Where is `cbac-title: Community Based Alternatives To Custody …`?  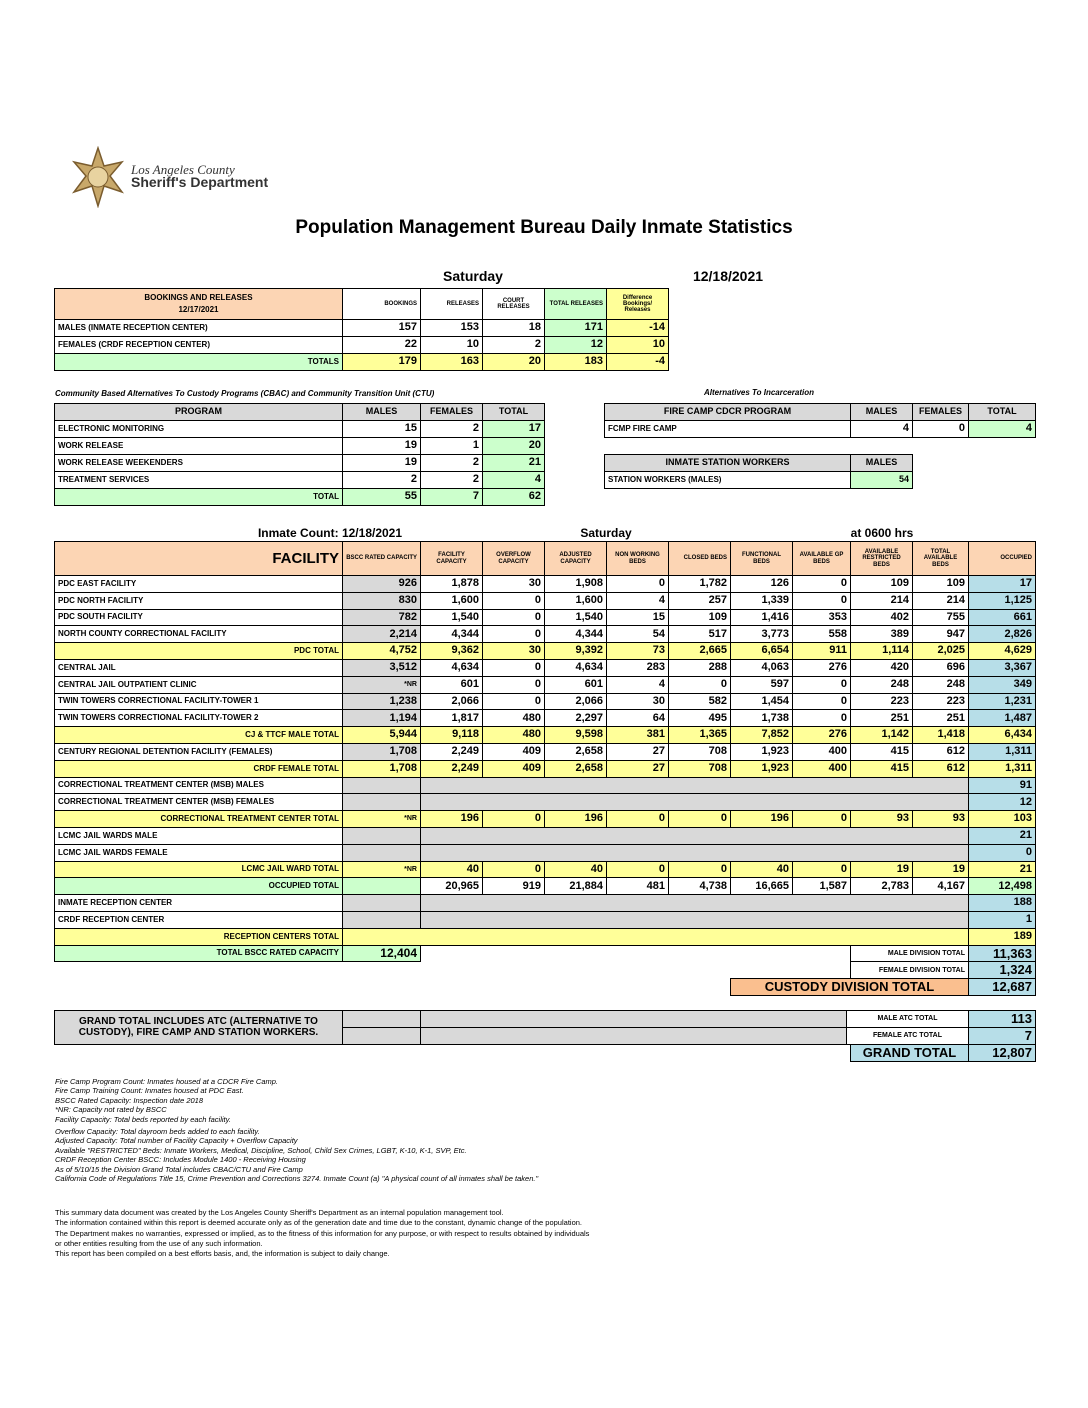
cbac-title: Community Based Alternatives To Custody … is located at coordinates (245, 393).